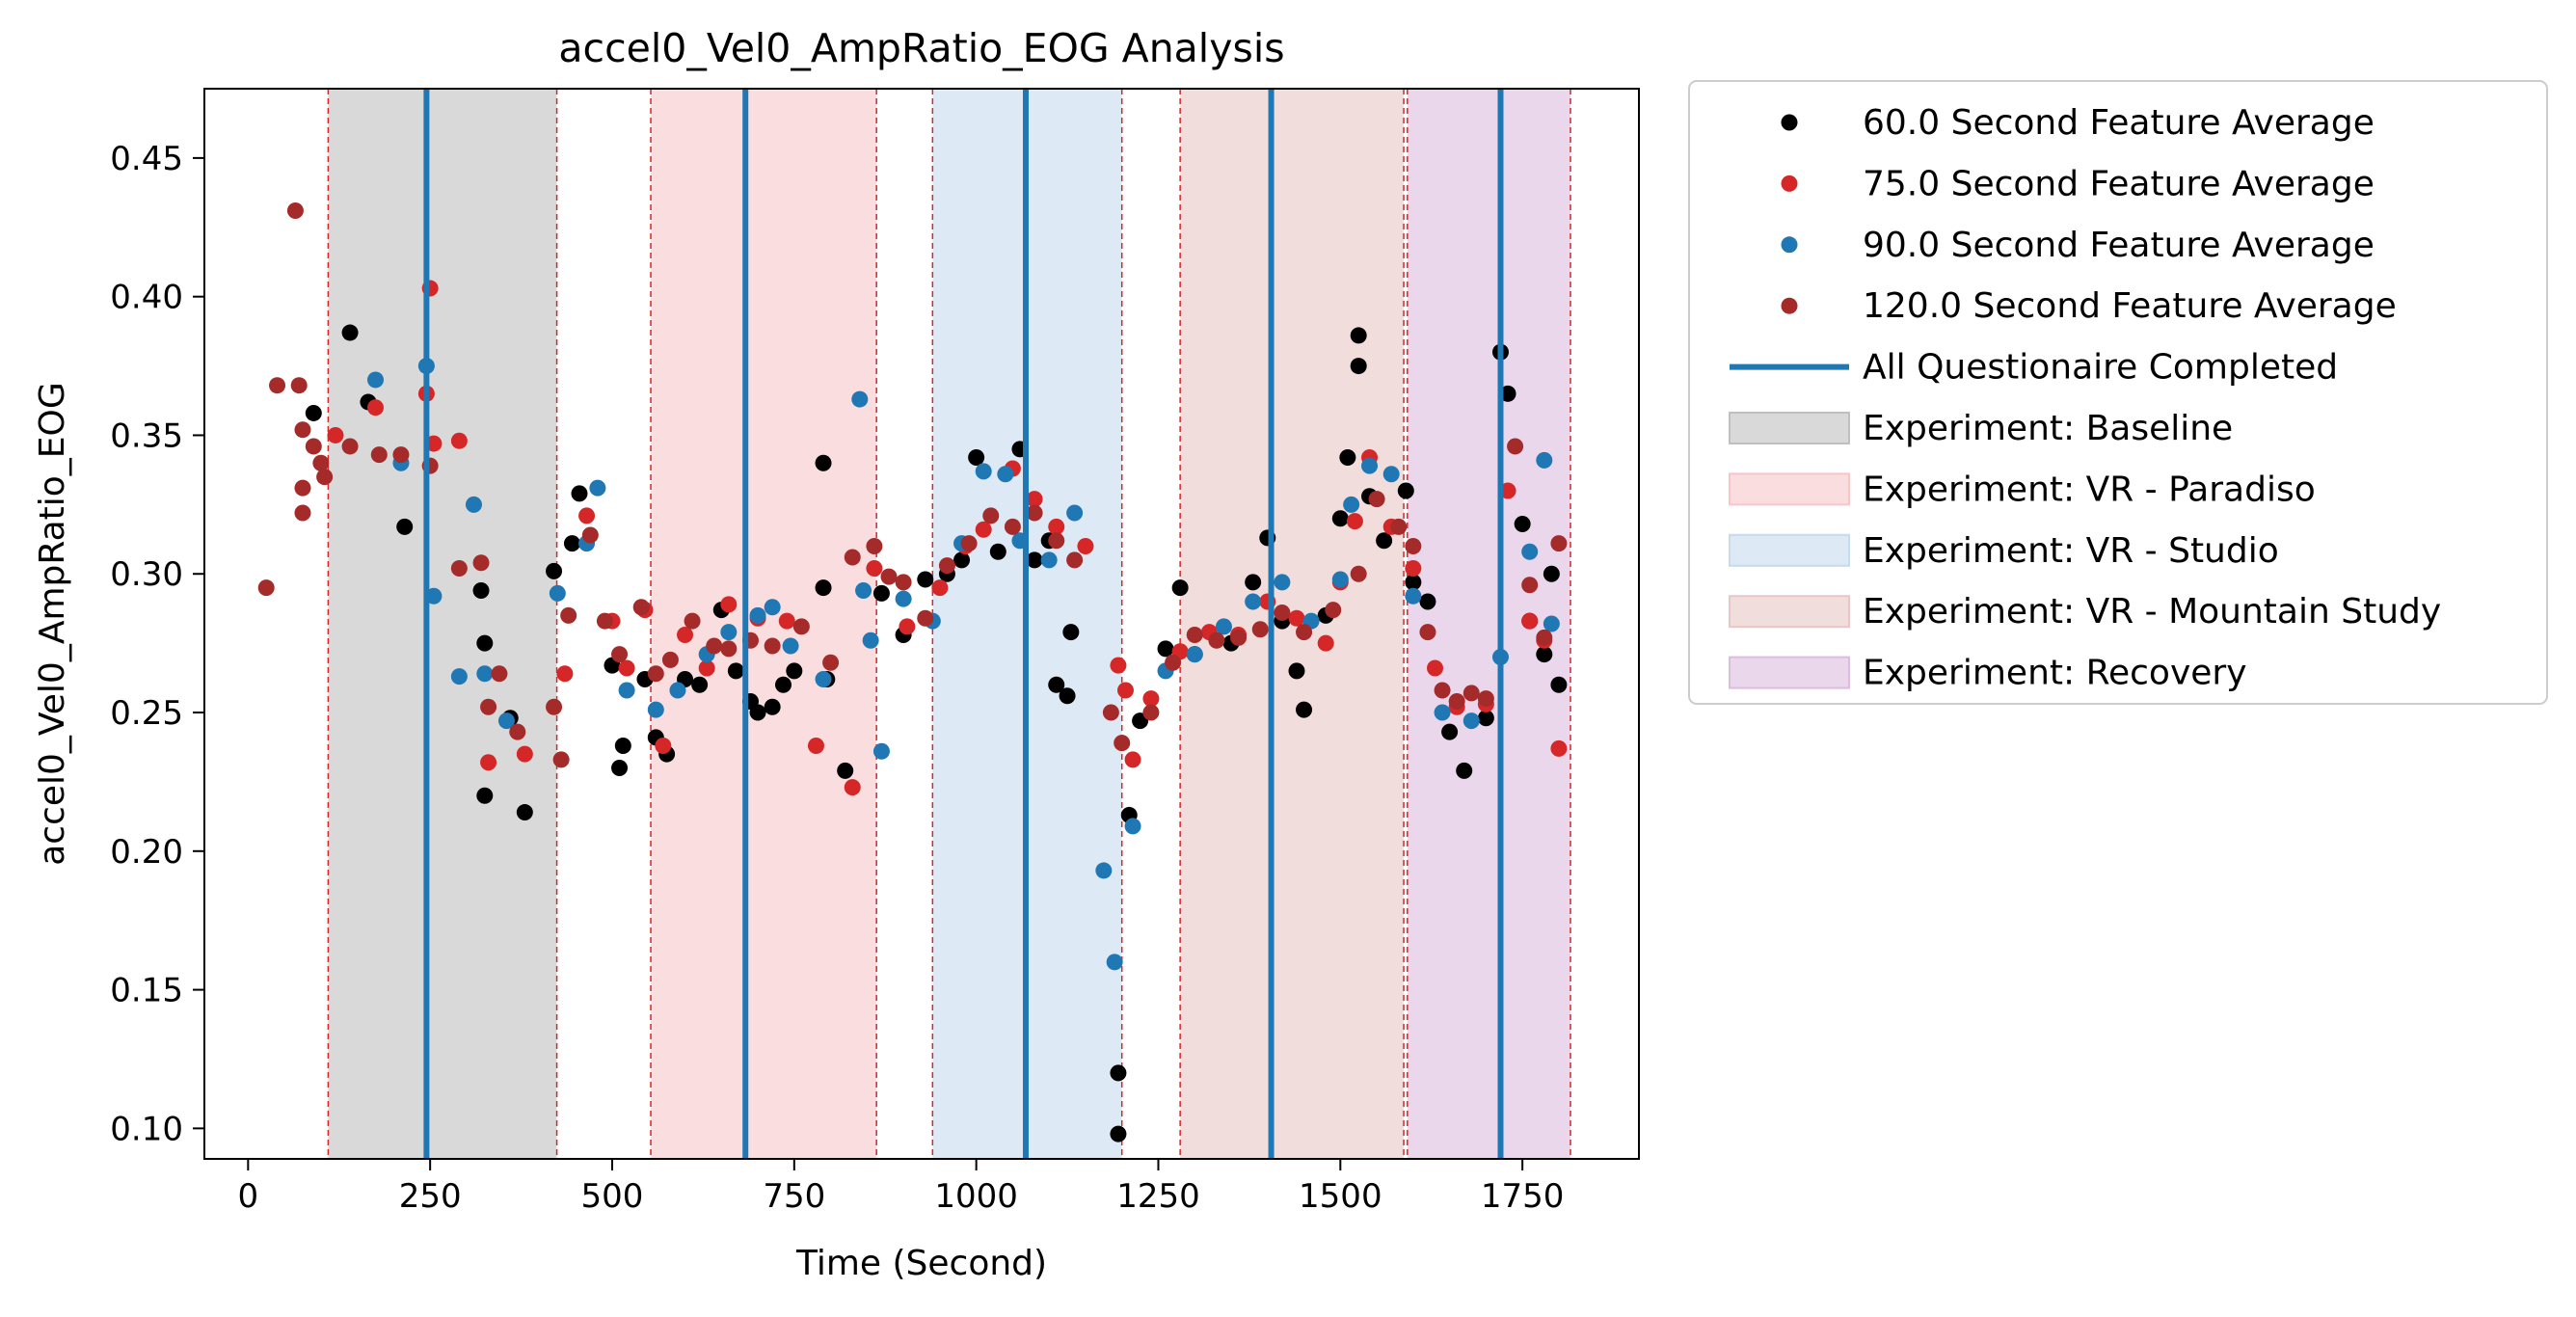 Image resolution: width=2576 pixels, height=1317 pixels. I want to click on x-tick-label-0: 0, so click(248, 1196).